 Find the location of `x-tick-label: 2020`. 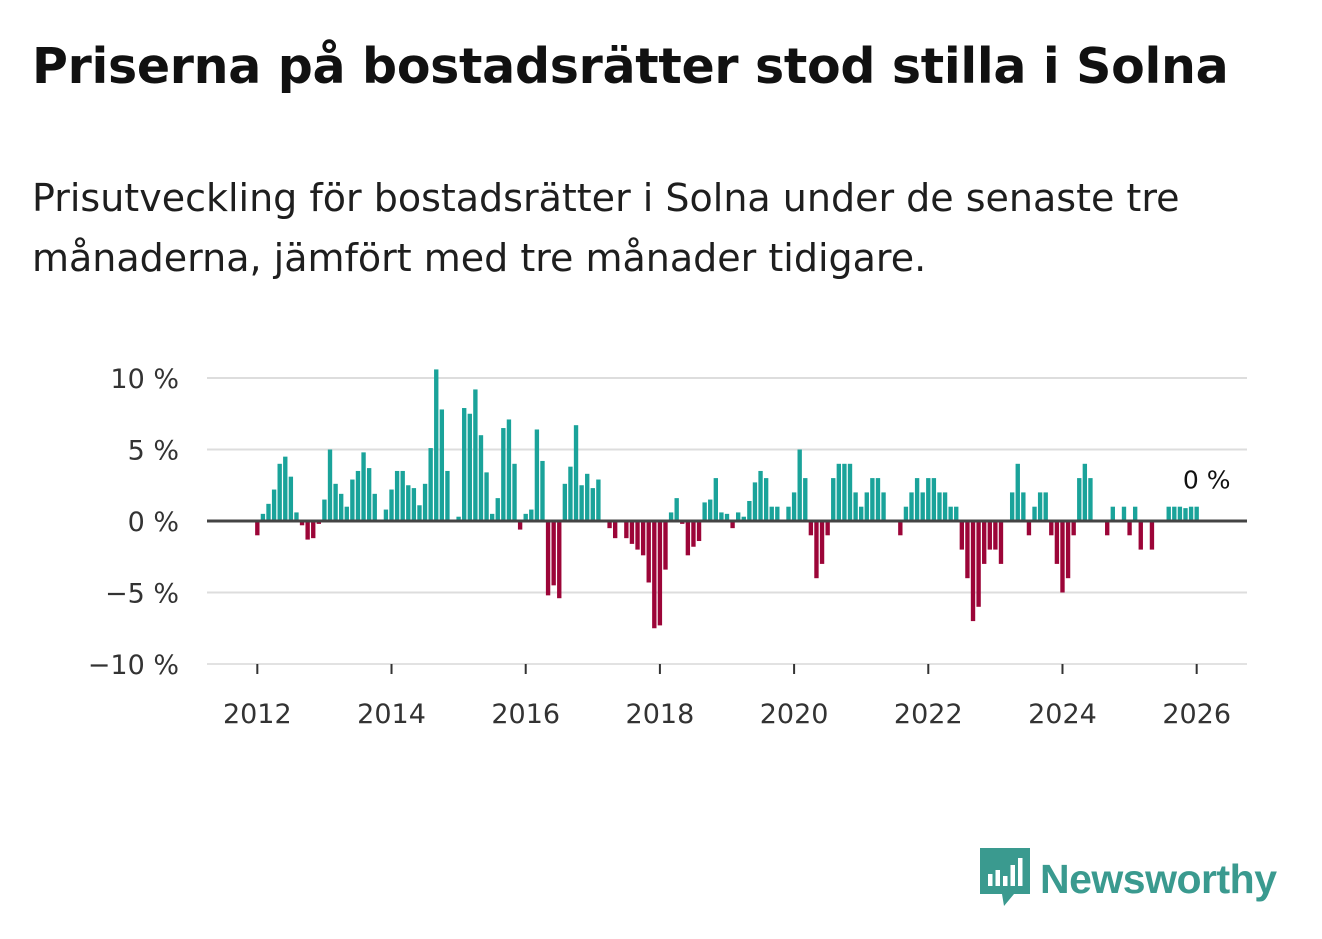

x-tick-label: 2020 is located at coordinates (794, 714).